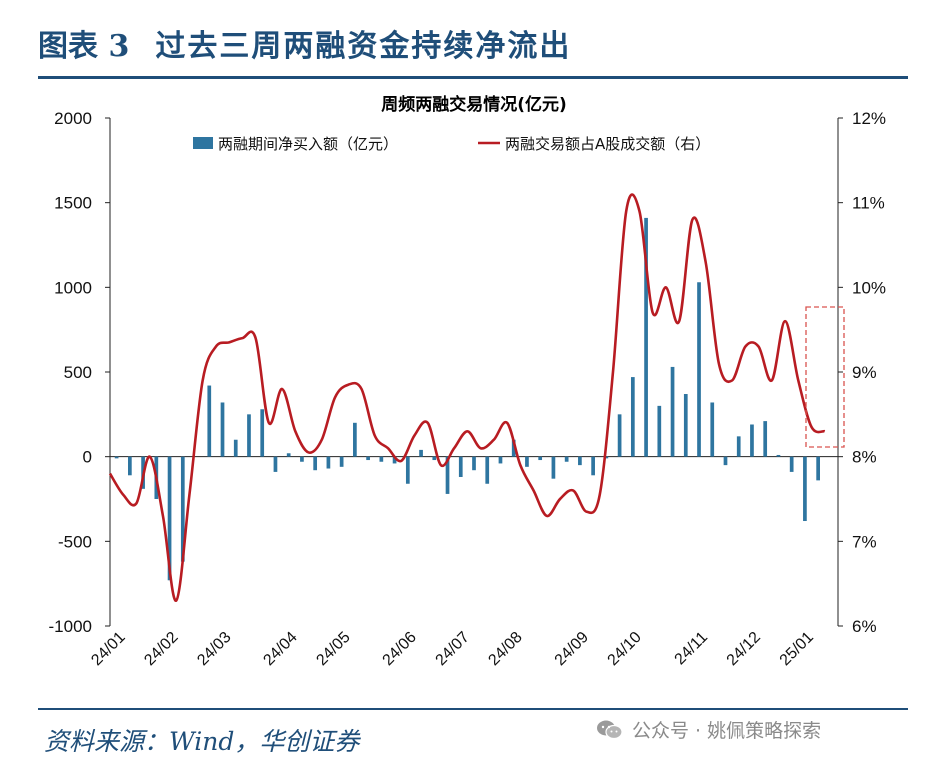 This screenshot has width=945, height=774. I want to click on x-tick-label: 24/12, so click(744, 649).